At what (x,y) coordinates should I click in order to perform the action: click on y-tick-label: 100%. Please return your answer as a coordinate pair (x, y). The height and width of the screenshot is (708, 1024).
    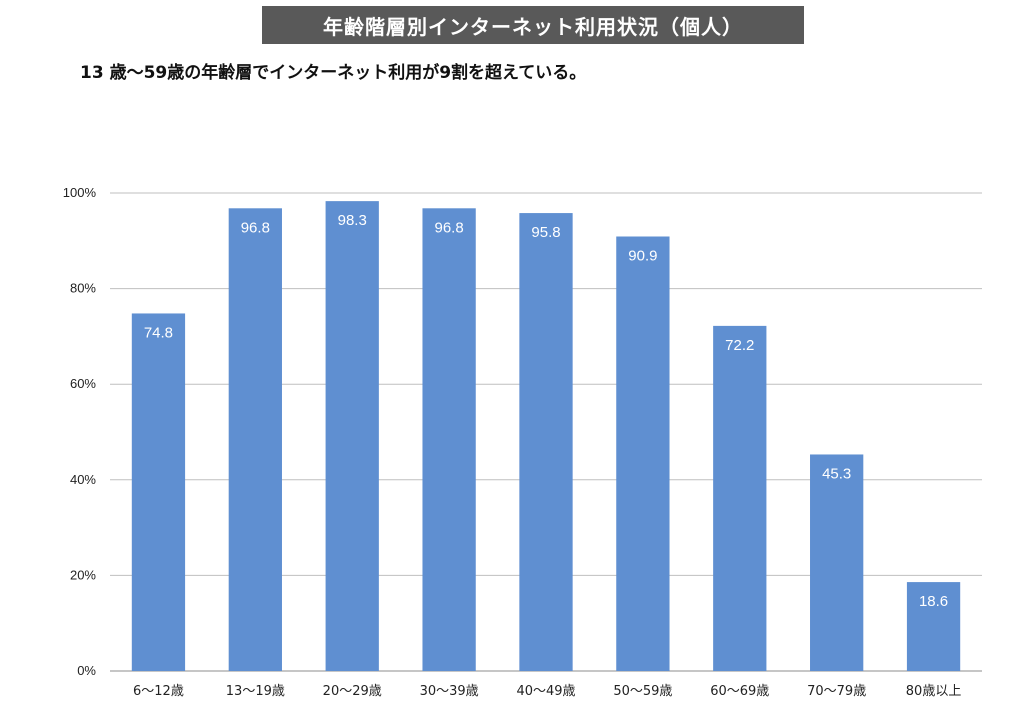
    Looking at the image, I should click on (80, 192).